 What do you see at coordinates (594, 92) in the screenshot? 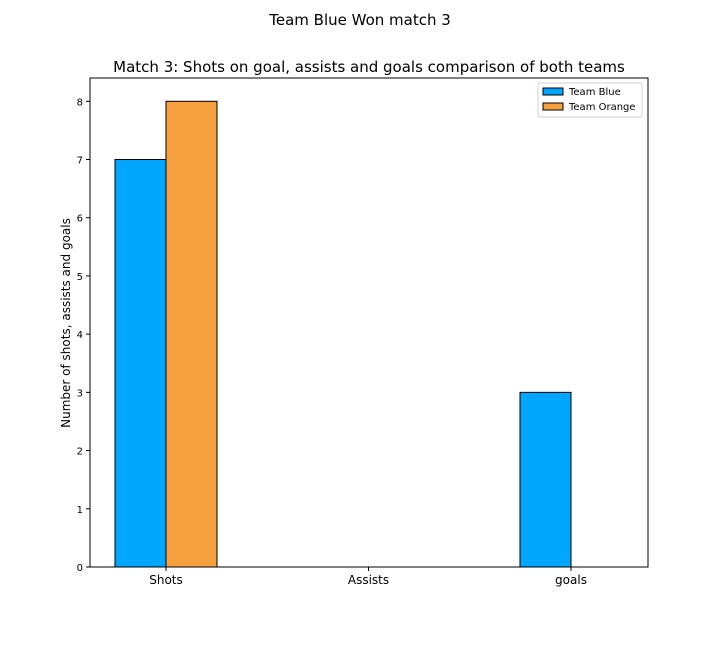
I see `legend-label-team-blue: Team Blue` at bounding box center [594, 92].